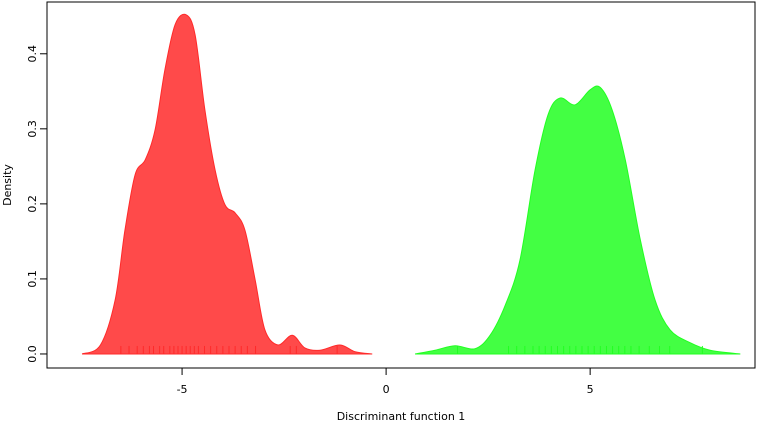  I want to click on y-tick-label: 0.1, so click(32, 279).